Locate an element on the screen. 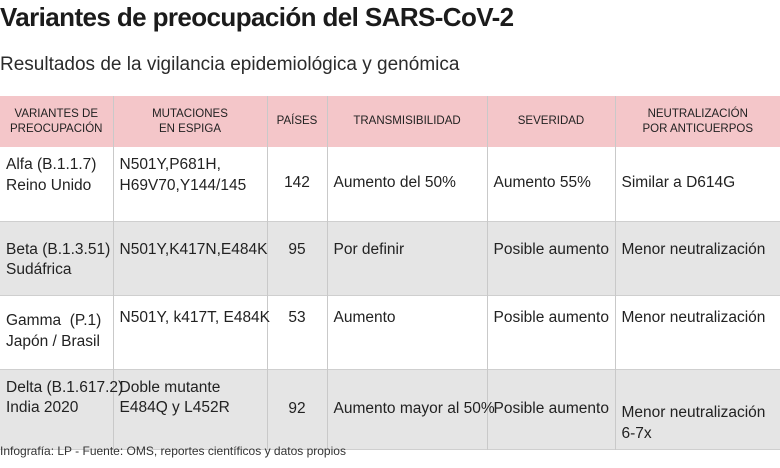 The height and width of the screenshot is (468, 780). cell-variant: Alfa (B.1.1.7) Reino Unido is located at coordinates (51, 175).